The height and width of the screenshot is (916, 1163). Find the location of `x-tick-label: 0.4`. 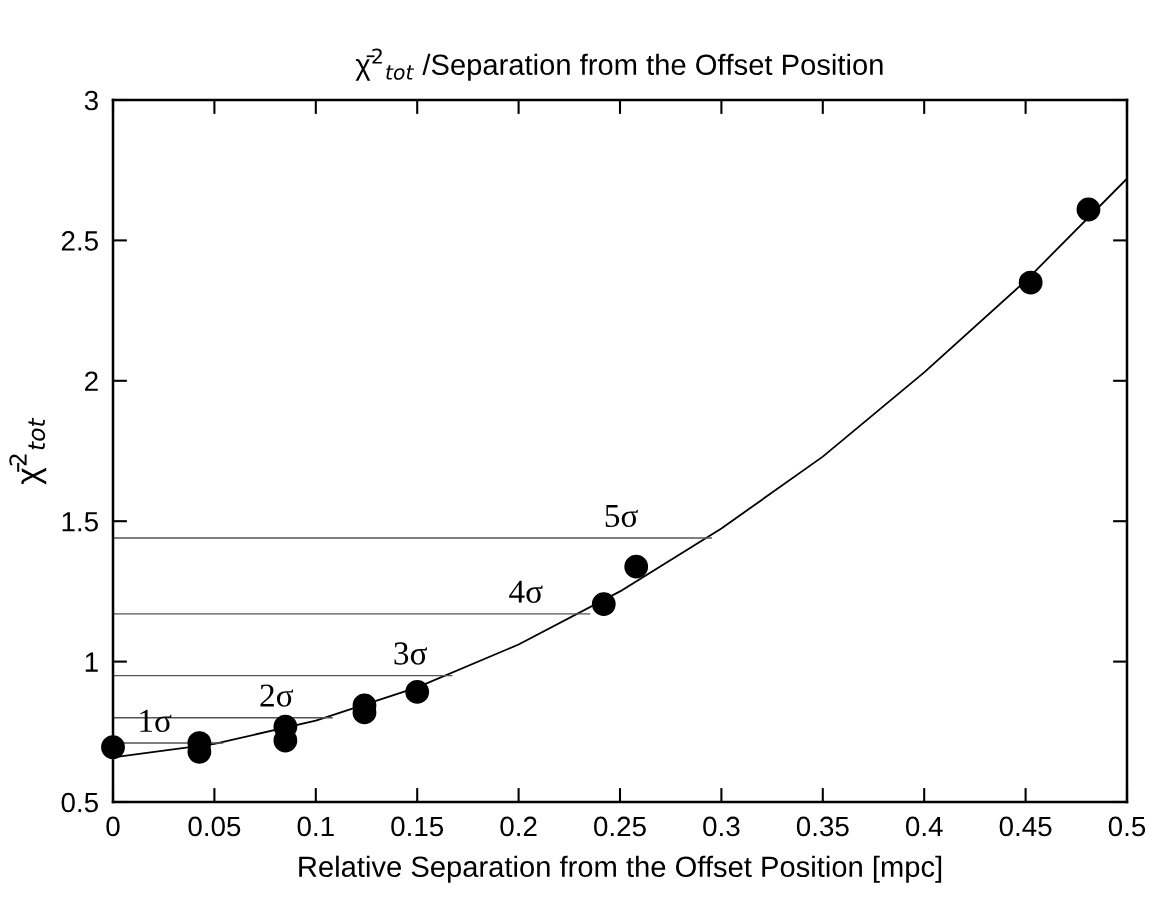

x-tick-label: 0.4 is located at coordinates (924, 826).